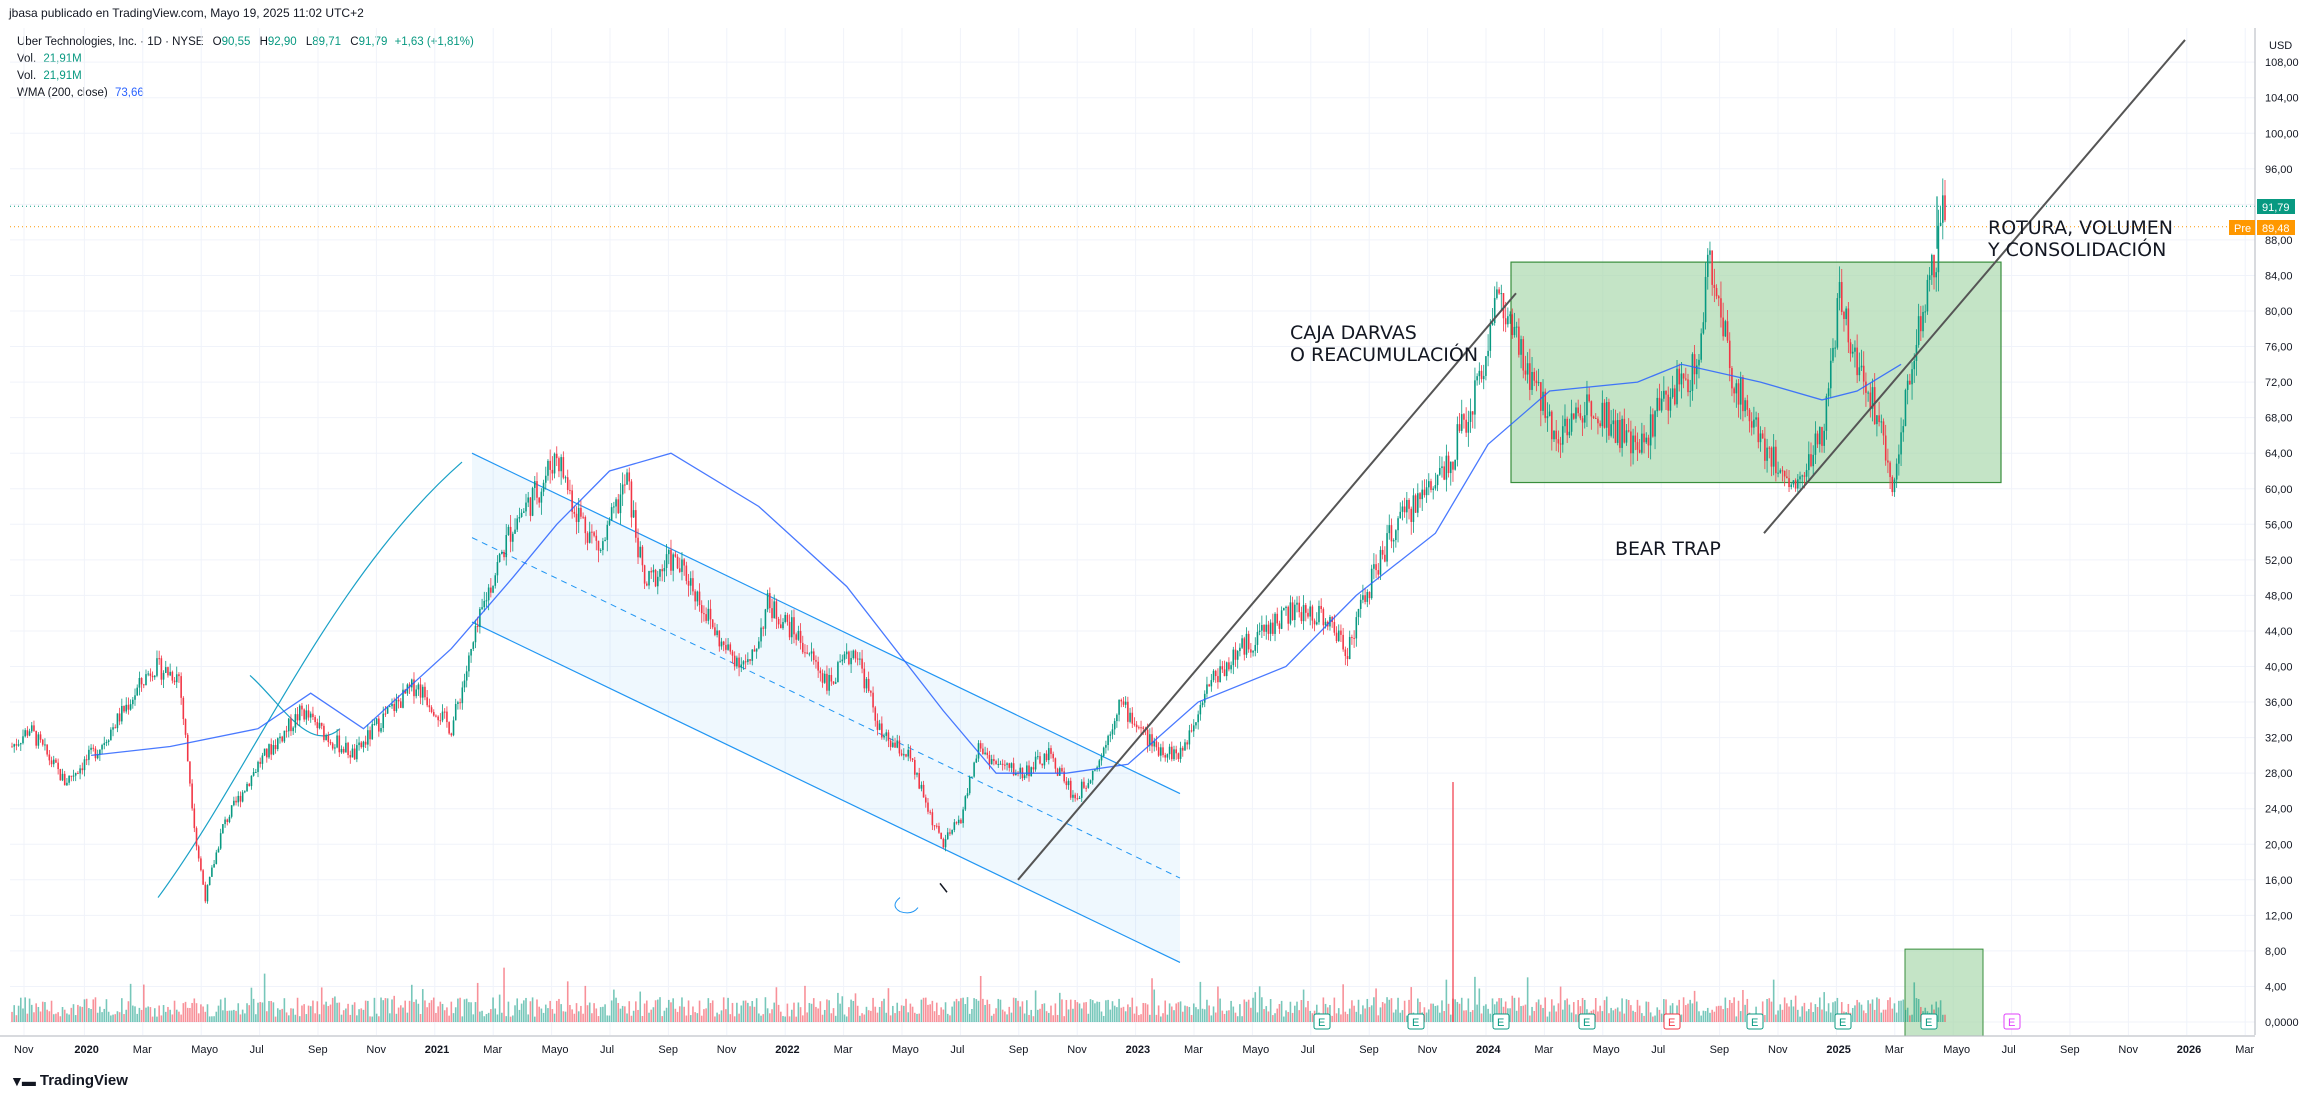  Describe the element at coordinates (2279, 703) in the screenshot. I see `price-tick-label: 36,00` at that location.